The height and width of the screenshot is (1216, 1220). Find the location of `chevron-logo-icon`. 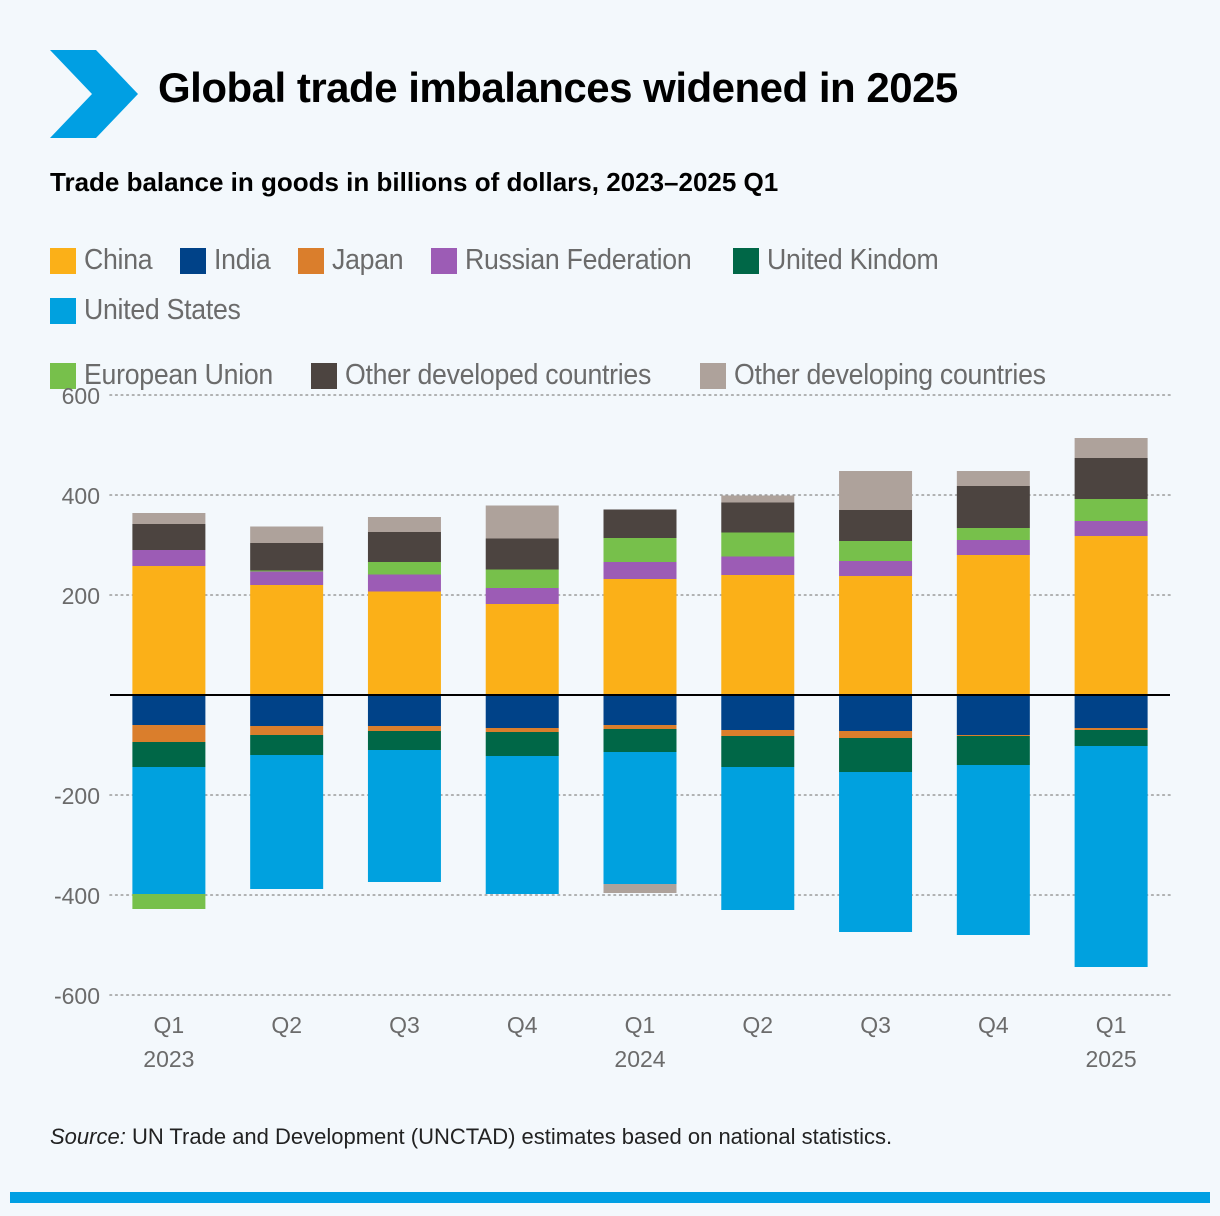

chevron-logo-icon is located at coordinates (94, 94).